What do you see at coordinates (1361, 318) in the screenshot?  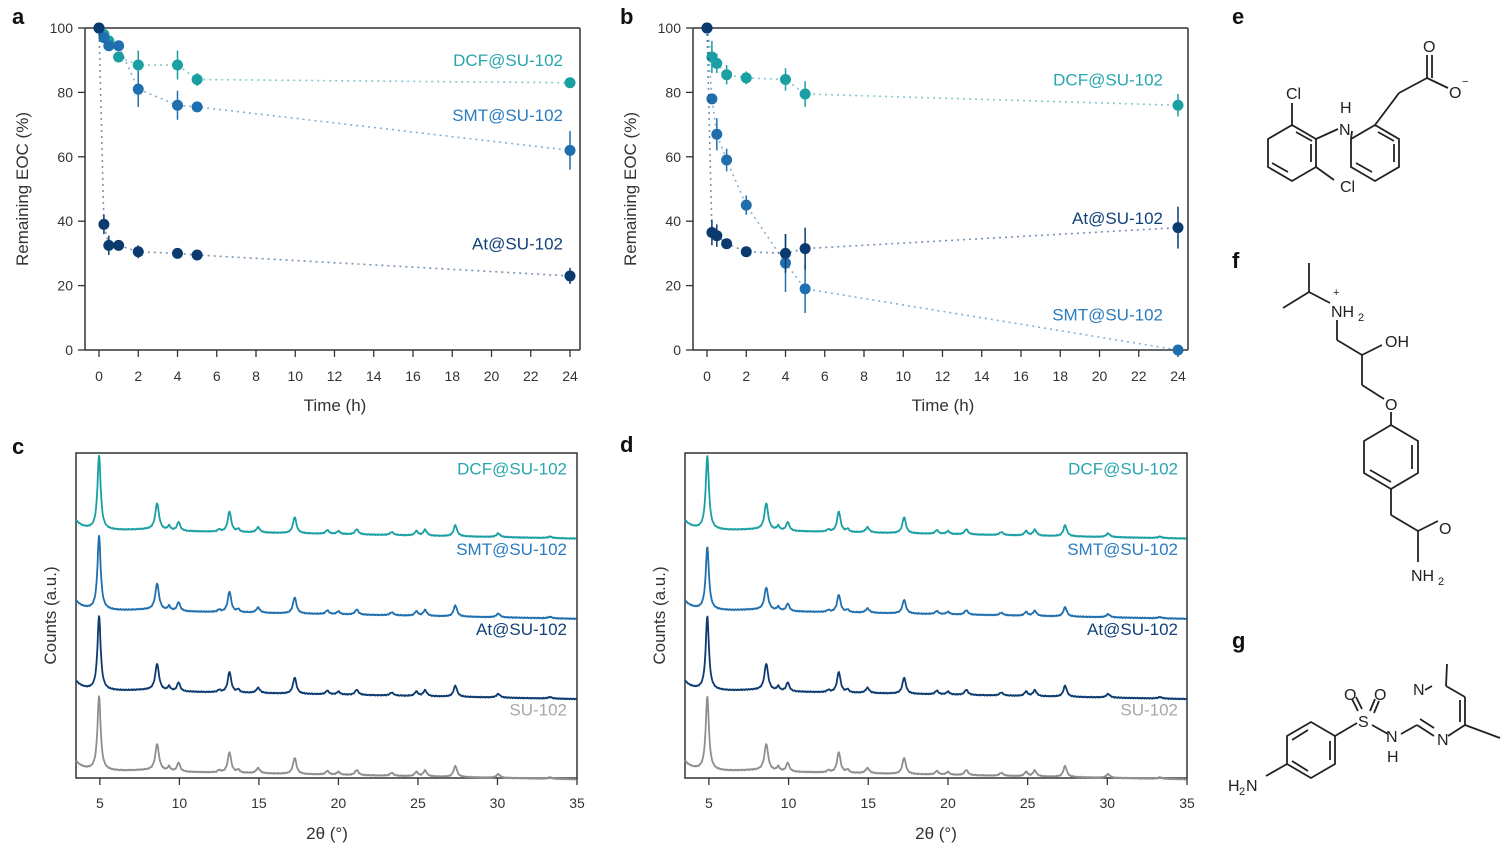 I see `subscript-2: 2` at bounding box center [1361, 318].